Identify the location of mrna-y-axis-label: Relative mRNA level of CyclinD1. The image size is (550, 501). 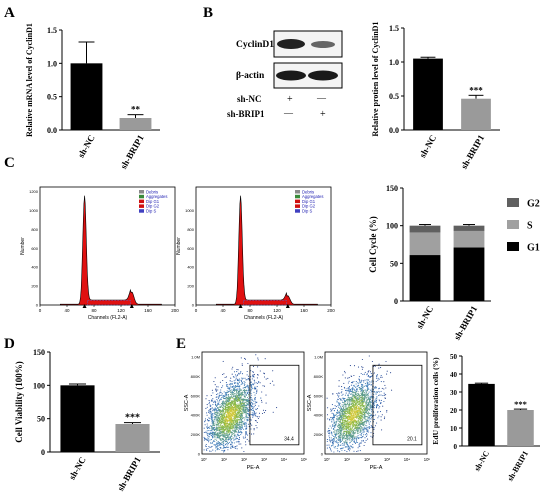
(29, 80).